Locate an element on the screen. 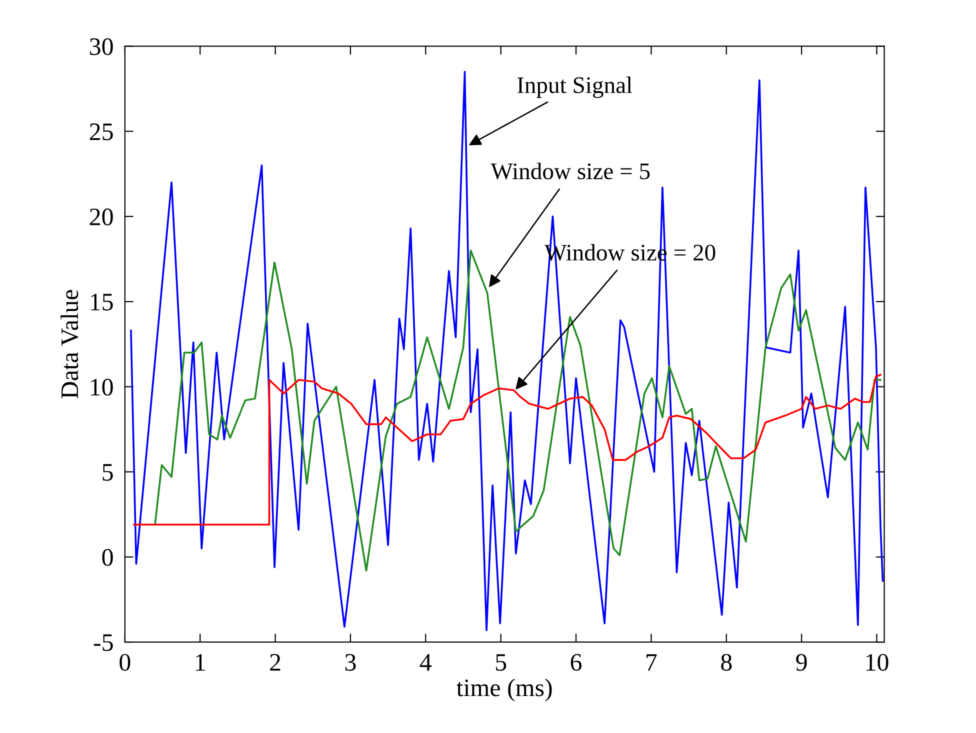  annotation: Input Signal is located at coordinates (574, 87).